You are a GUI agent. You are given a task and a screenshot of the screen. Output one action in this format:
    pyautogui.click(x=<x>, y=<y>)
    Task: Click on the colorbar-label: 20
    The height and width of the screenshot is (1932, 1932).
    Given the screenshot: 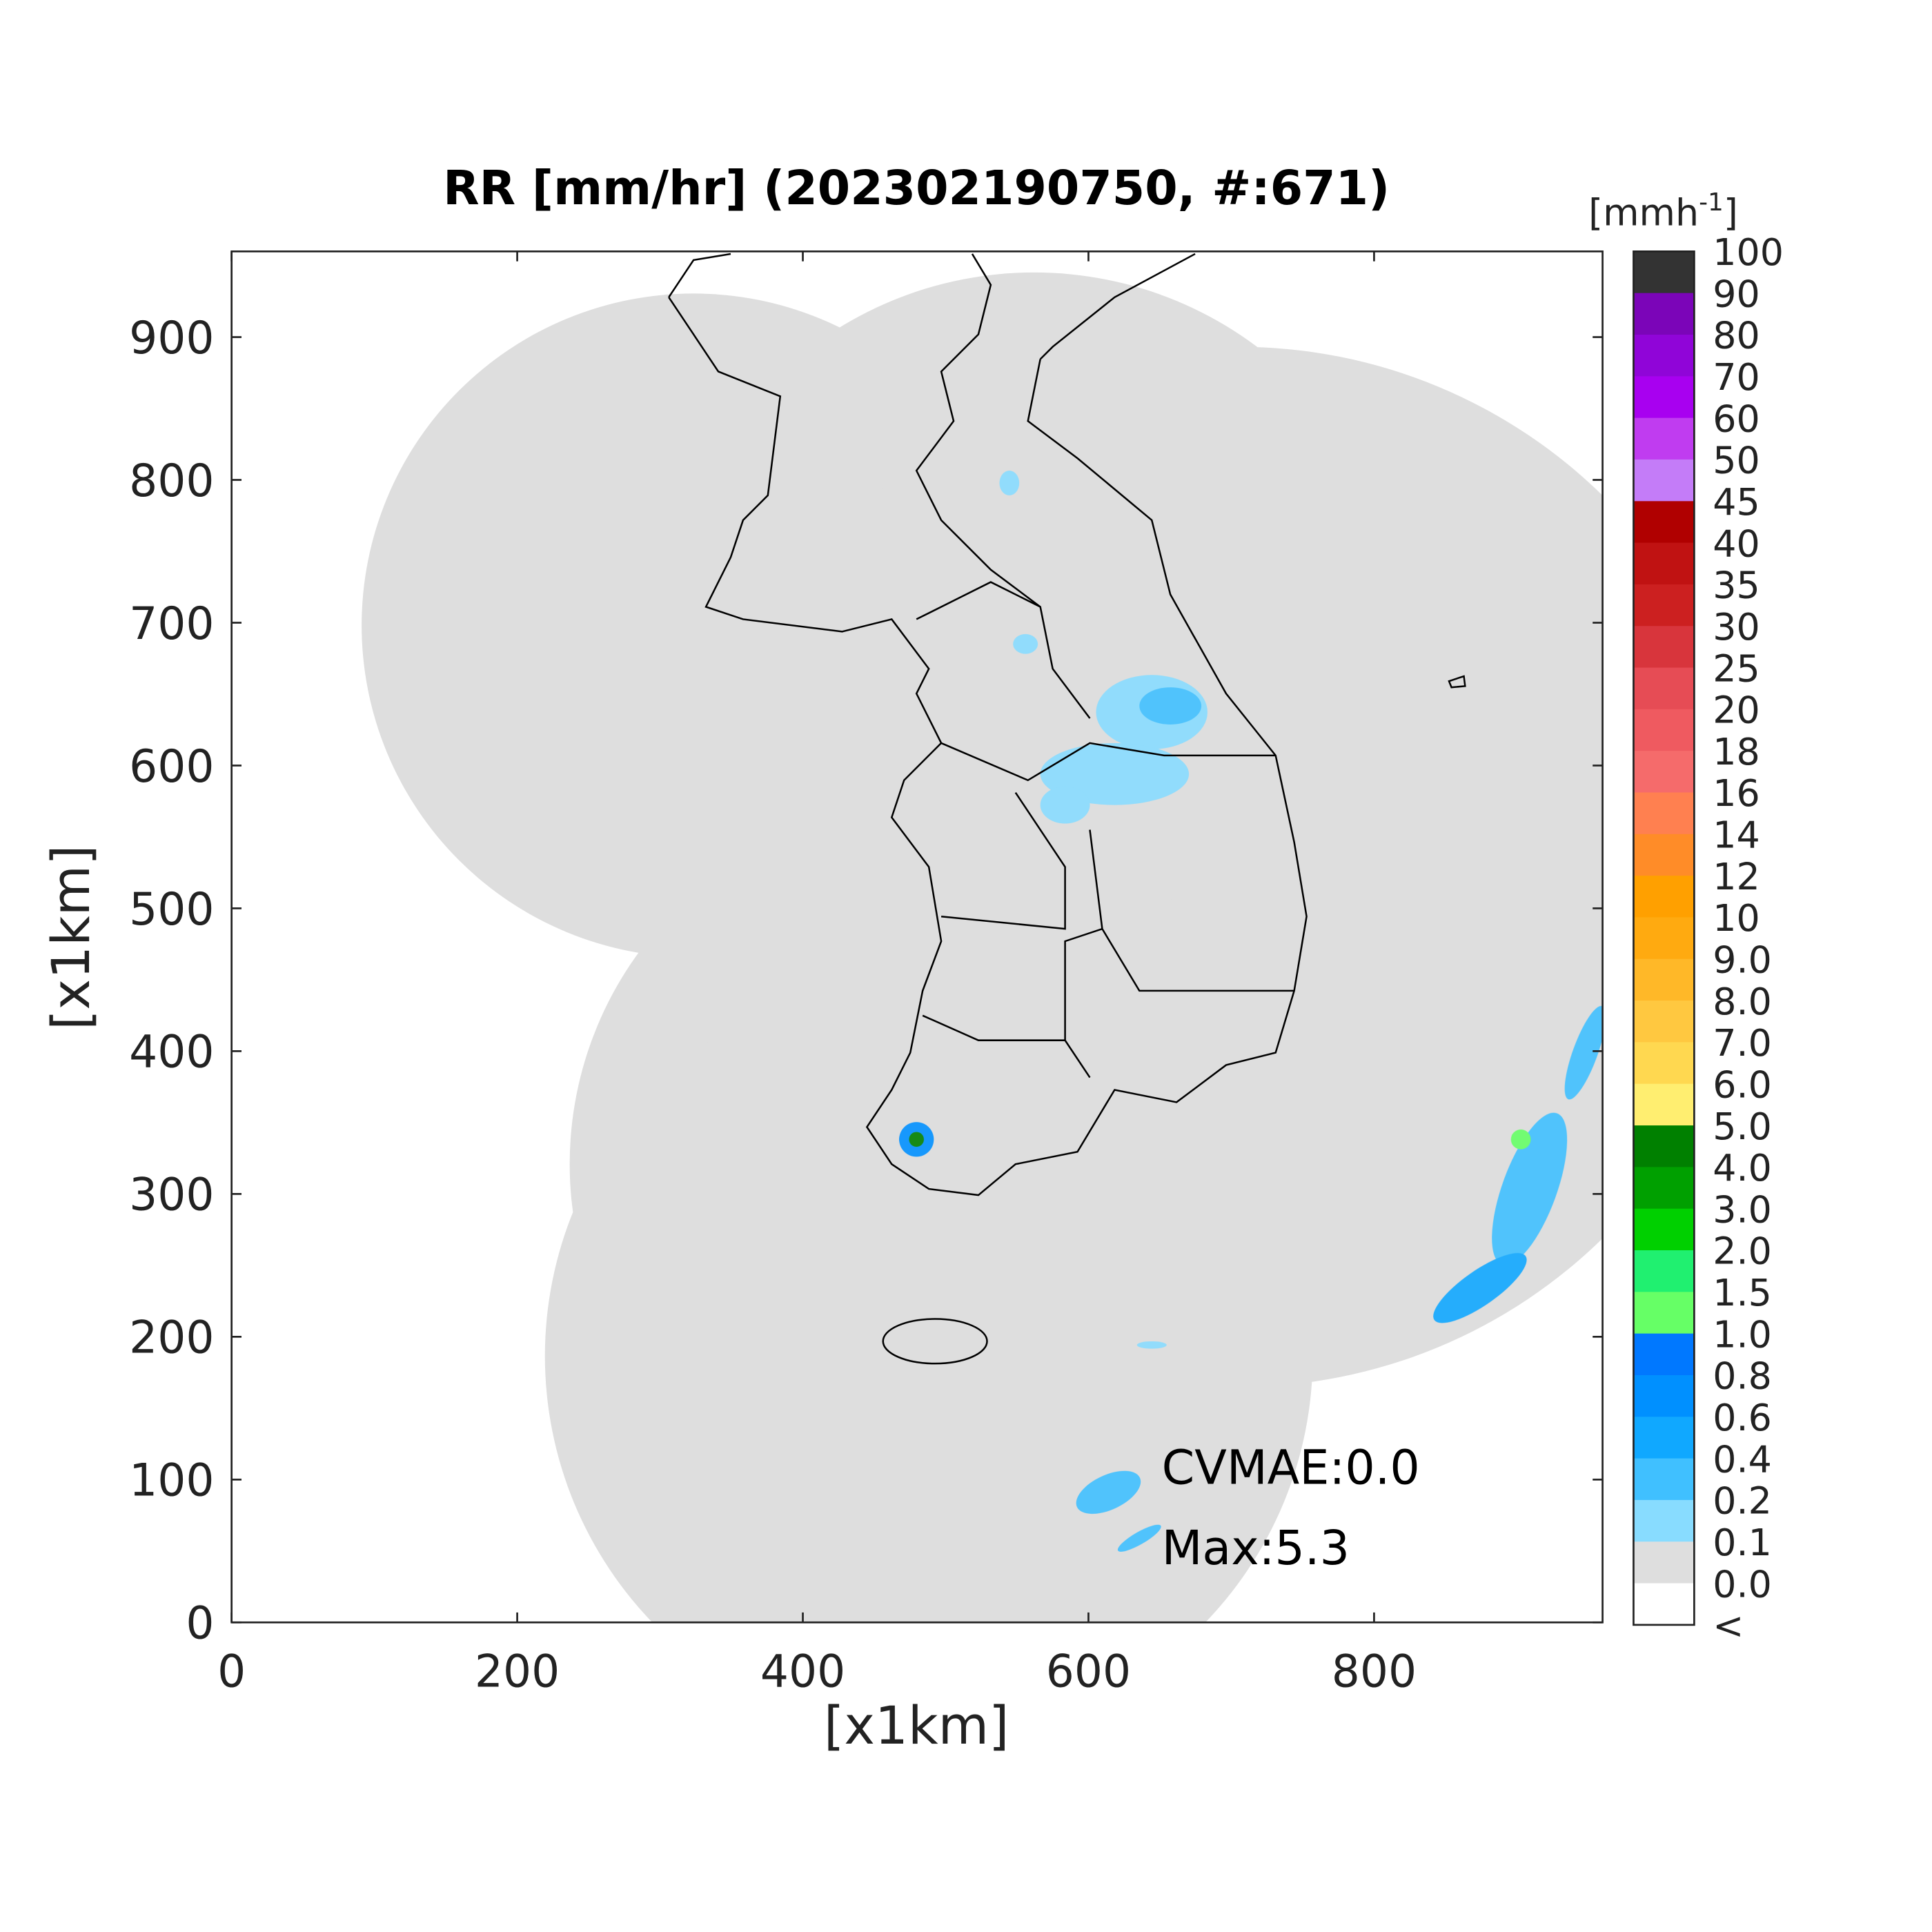 What is the action you would take?
    pyautogui.click(x=1736, y=710)
    